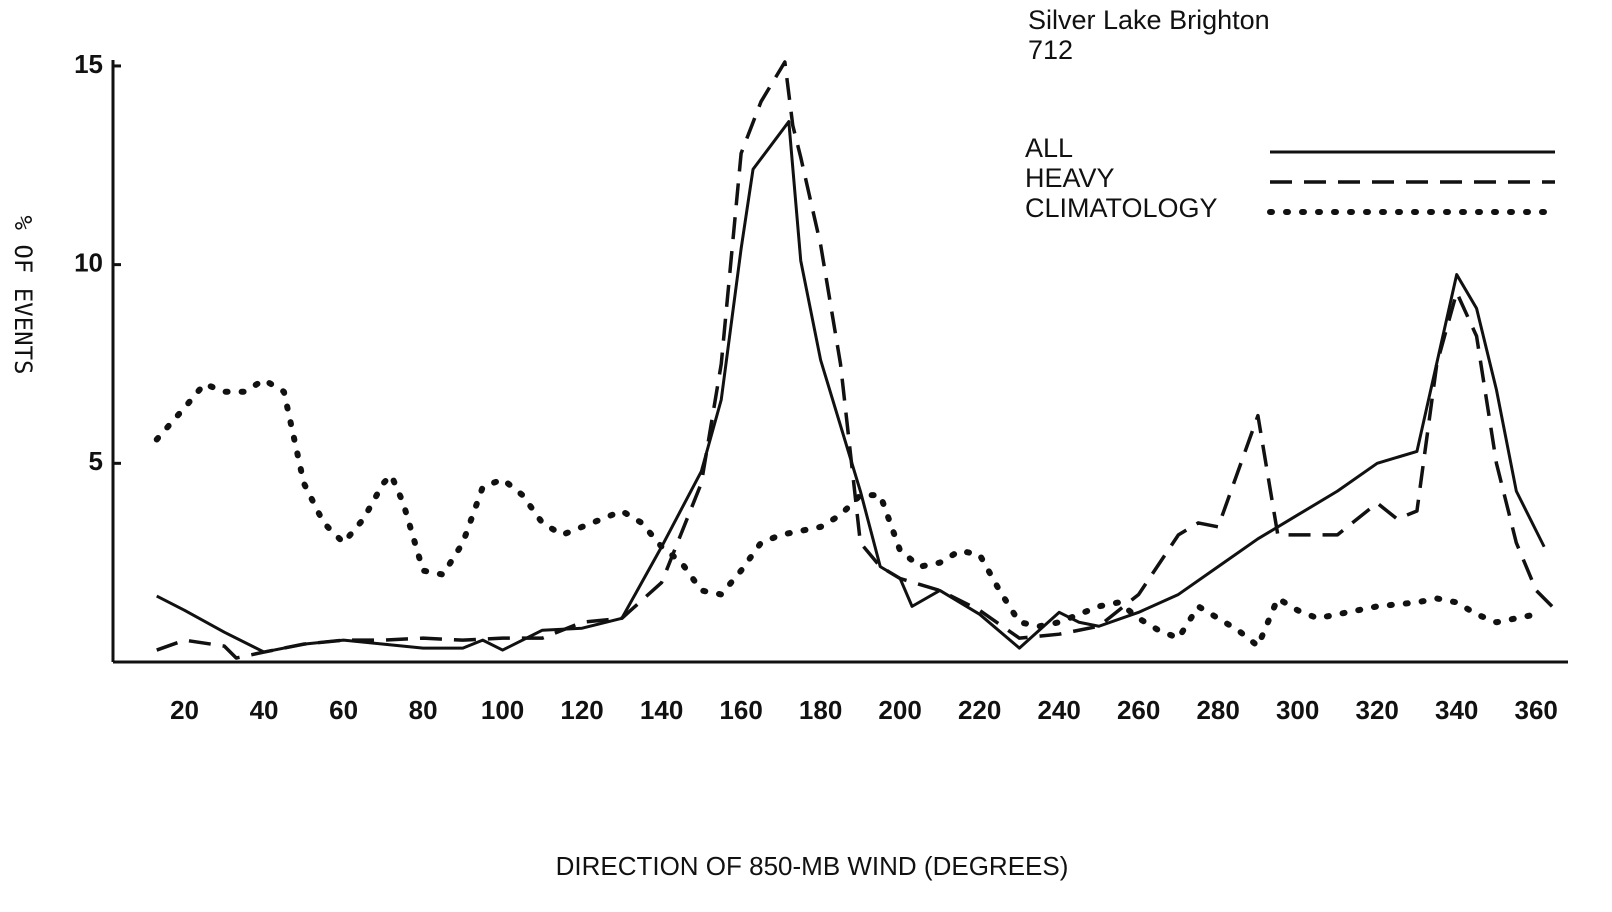 Image resolution: width=1612 pixels, height=912 pixels. What do you see at coordinates (88, 263) in the screenshot?
I see `y-tick-label: 10` at bounding box center [88, 263].